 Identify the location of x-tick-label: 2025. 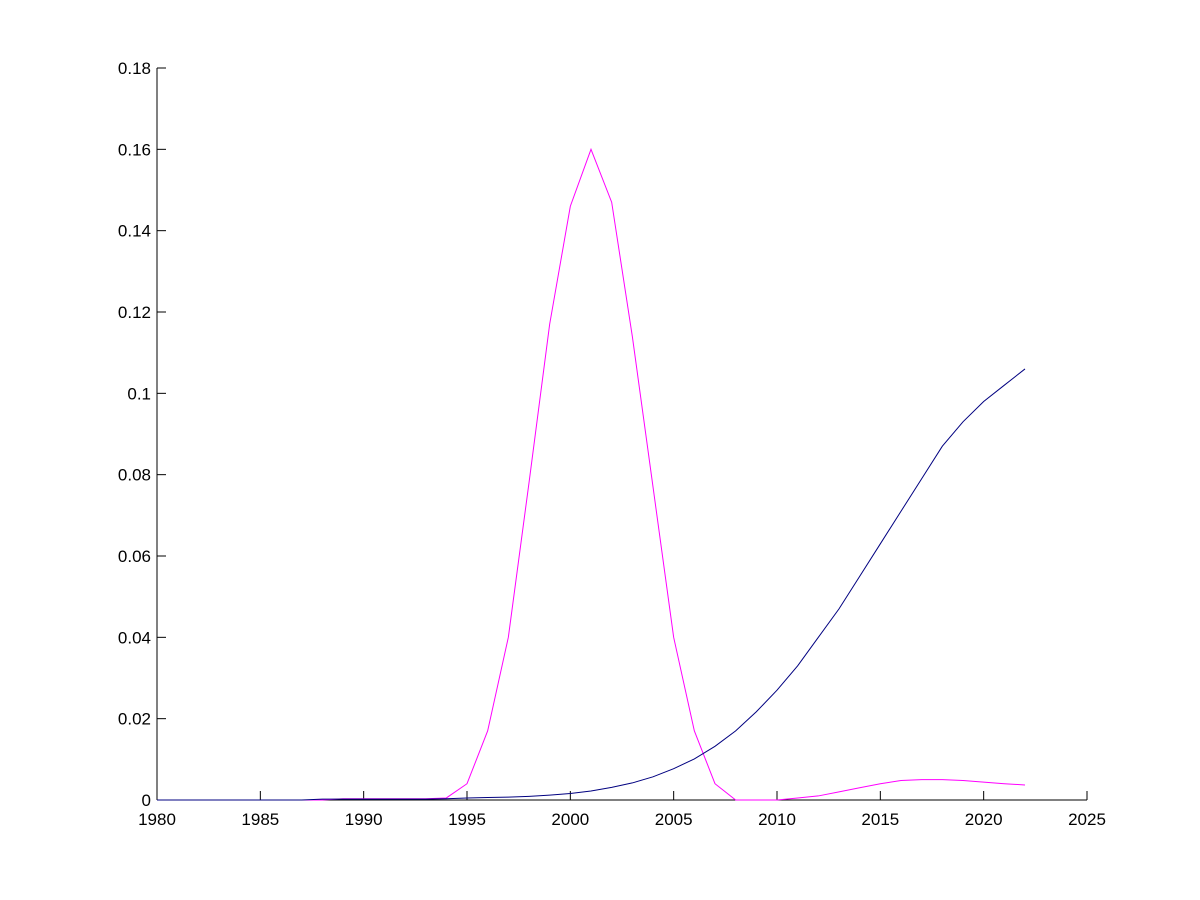
(1087, 819).